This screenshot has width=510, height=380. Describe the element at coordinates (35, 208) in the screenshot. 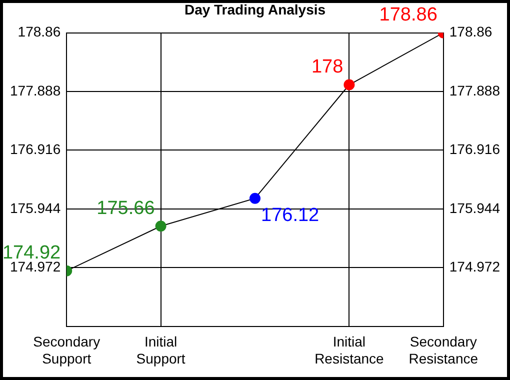

I see `y-tick-label: 175.944` at that location.